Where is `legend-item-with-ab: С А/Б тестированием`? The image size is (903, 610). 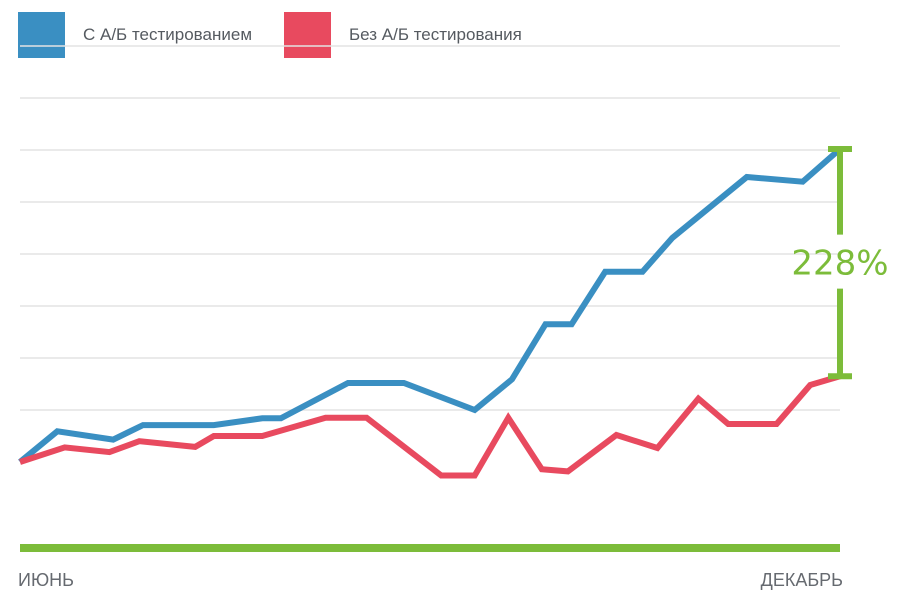 legend-item-with-ab: С А/Б тестированием is located at coordinates (135, 35).